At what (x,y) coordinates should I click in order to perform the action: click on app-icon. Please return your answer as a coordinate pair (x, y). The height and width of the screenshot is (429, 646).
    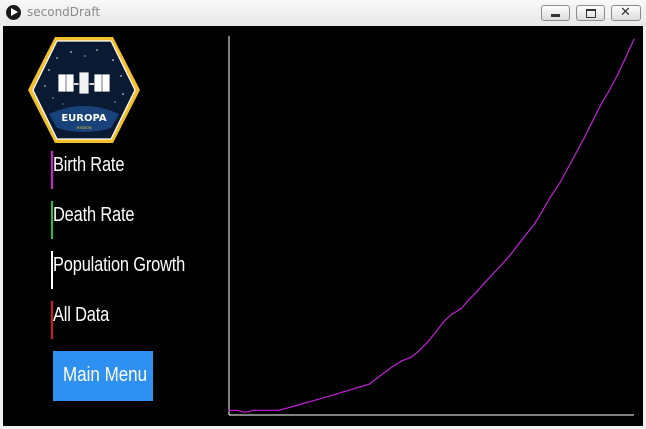
    Looking at the image, I should click on (13, 12).